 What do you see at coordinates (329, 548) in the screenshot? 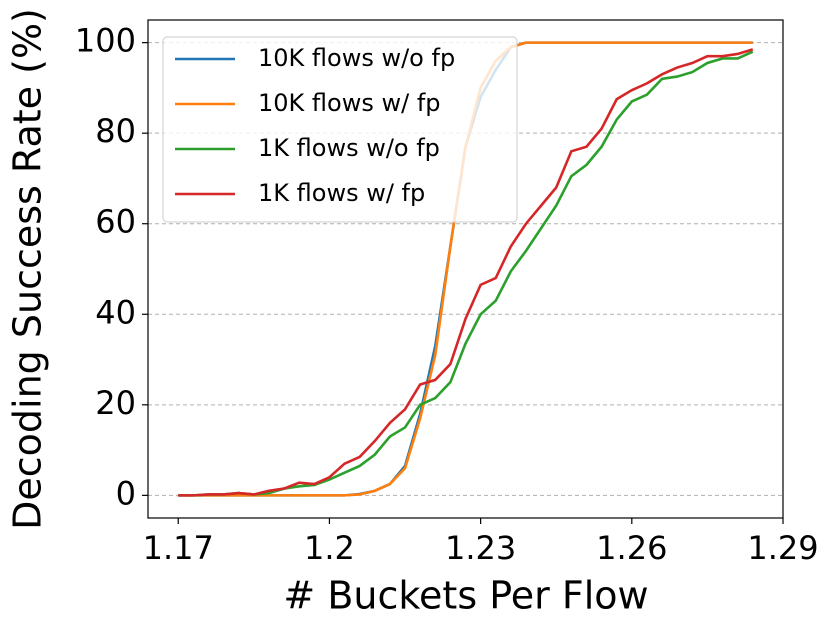
I see `x-tick-label: 1.2` at bounding box center [329, 548].